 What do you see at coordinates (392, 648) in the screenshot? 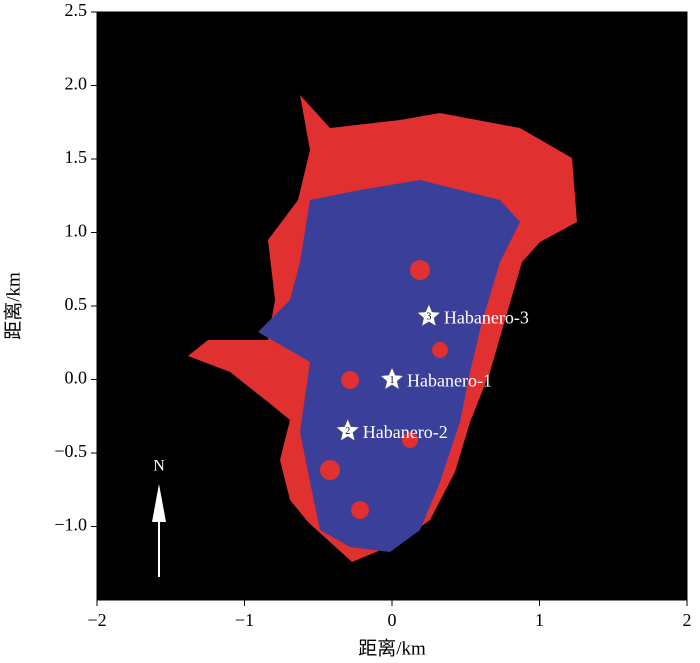
I see `x-axis-label: 距离/km` at bounding box center [392, 648].